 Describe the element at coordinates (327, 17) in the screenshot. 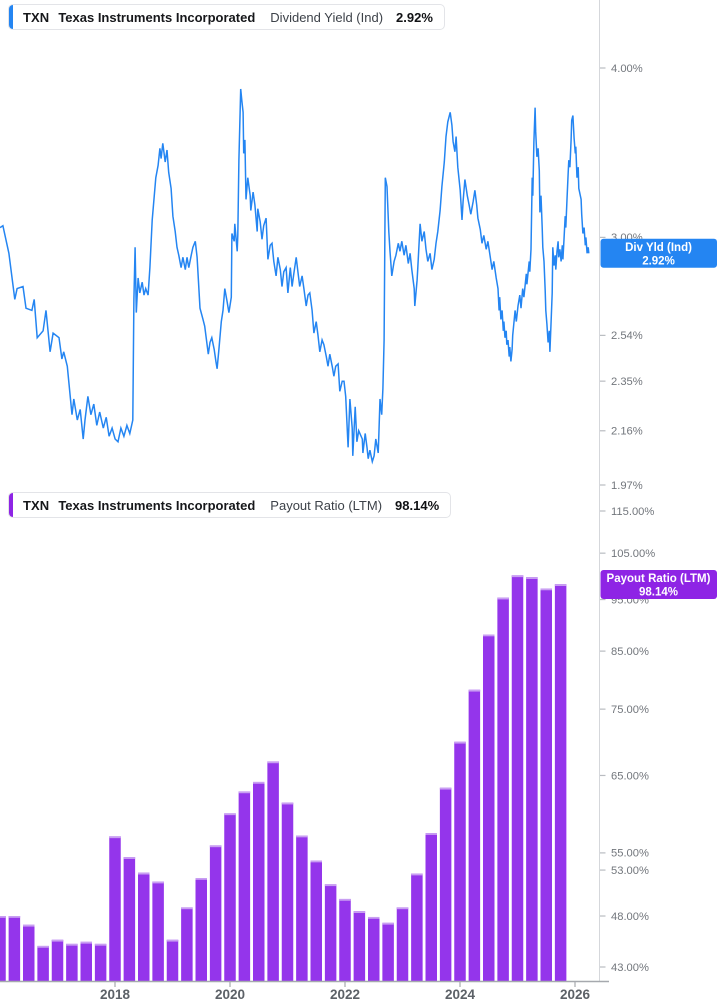

I see `metric-name: Dividend Yield (Ind)` at that location.